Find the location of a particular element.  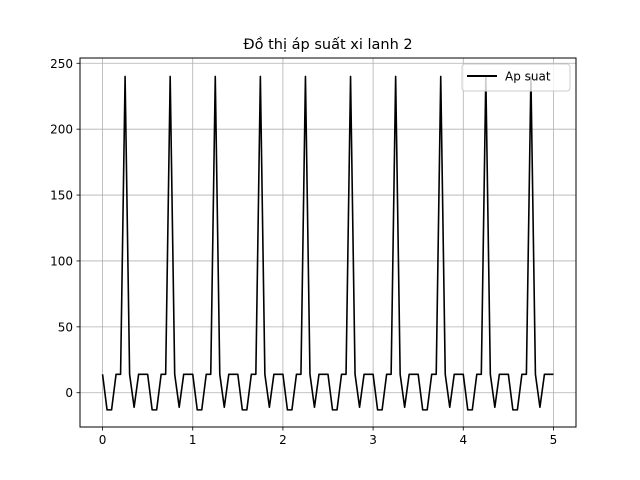

x-tick-label: 3 is located at coordinates (373, 440).